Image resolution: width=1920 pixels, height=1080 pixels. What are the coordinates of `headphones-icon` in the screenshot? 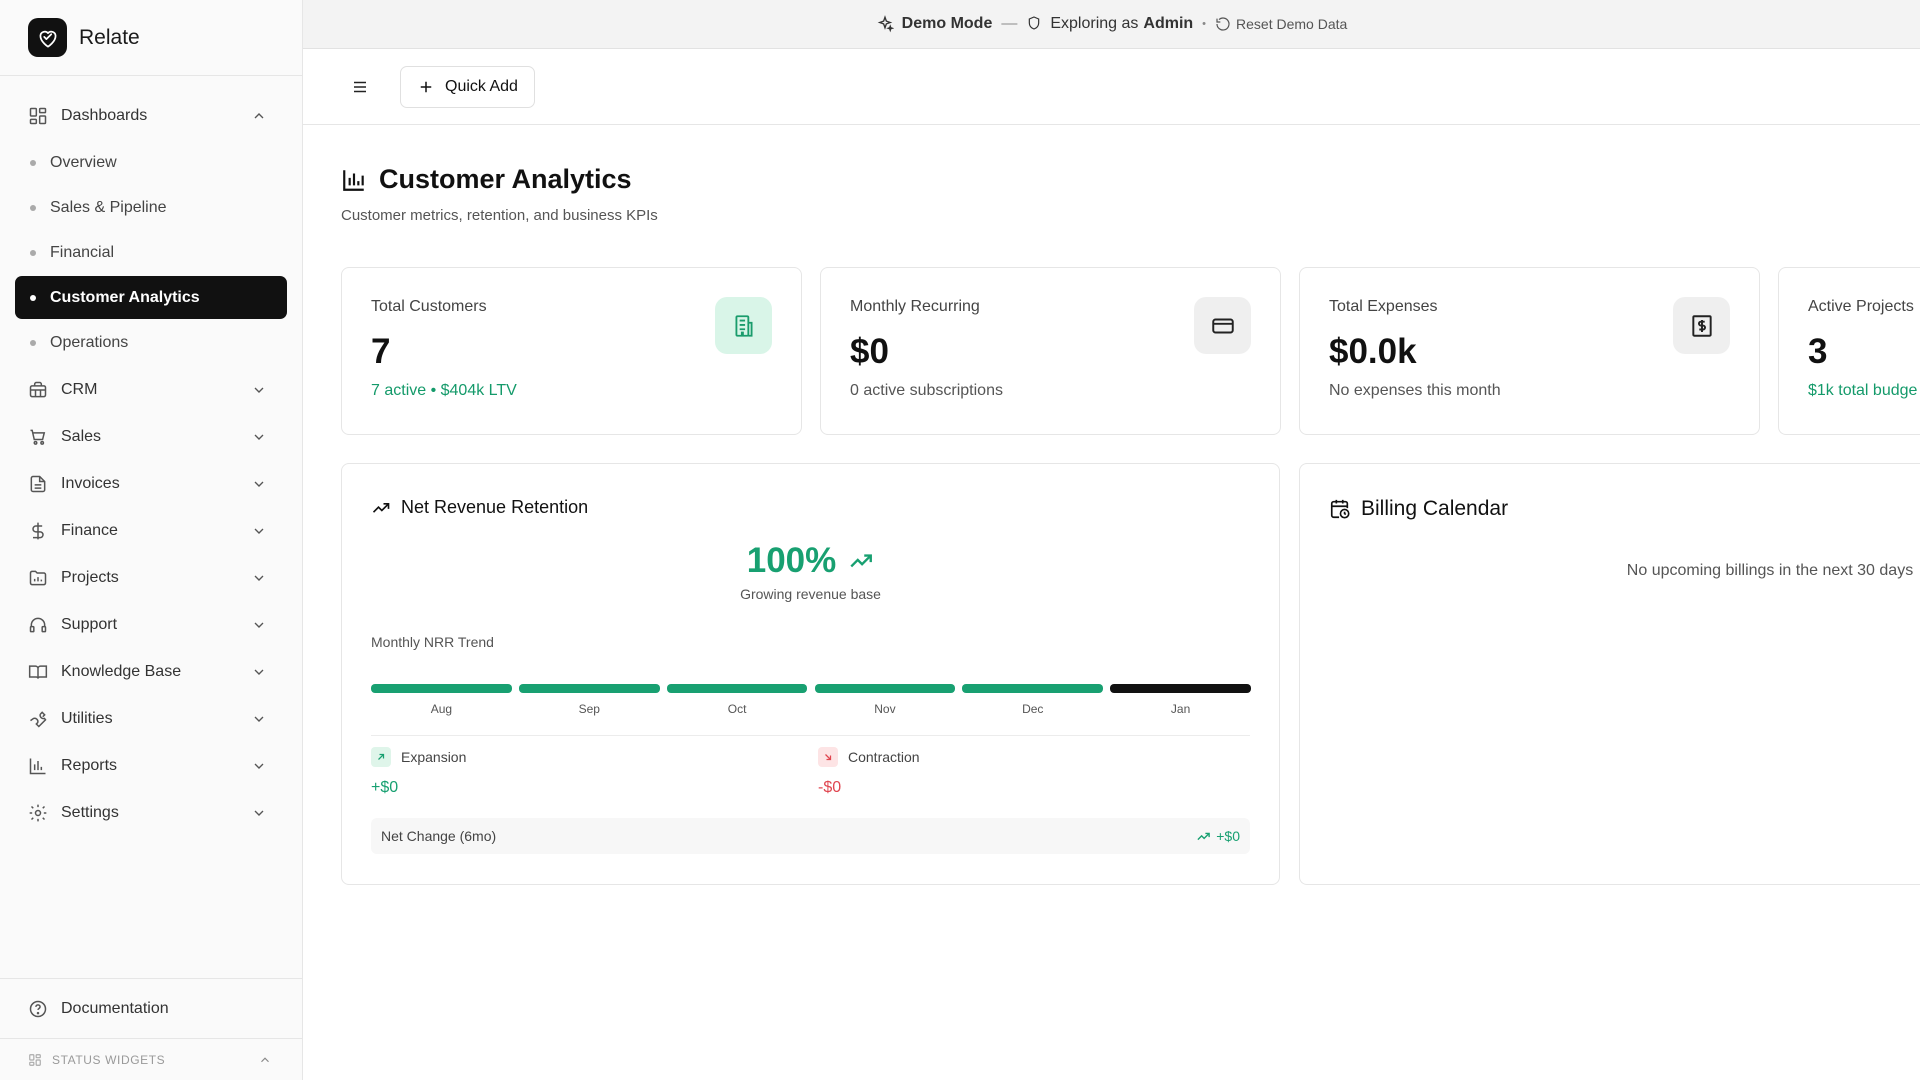 It's located at (38, 625).